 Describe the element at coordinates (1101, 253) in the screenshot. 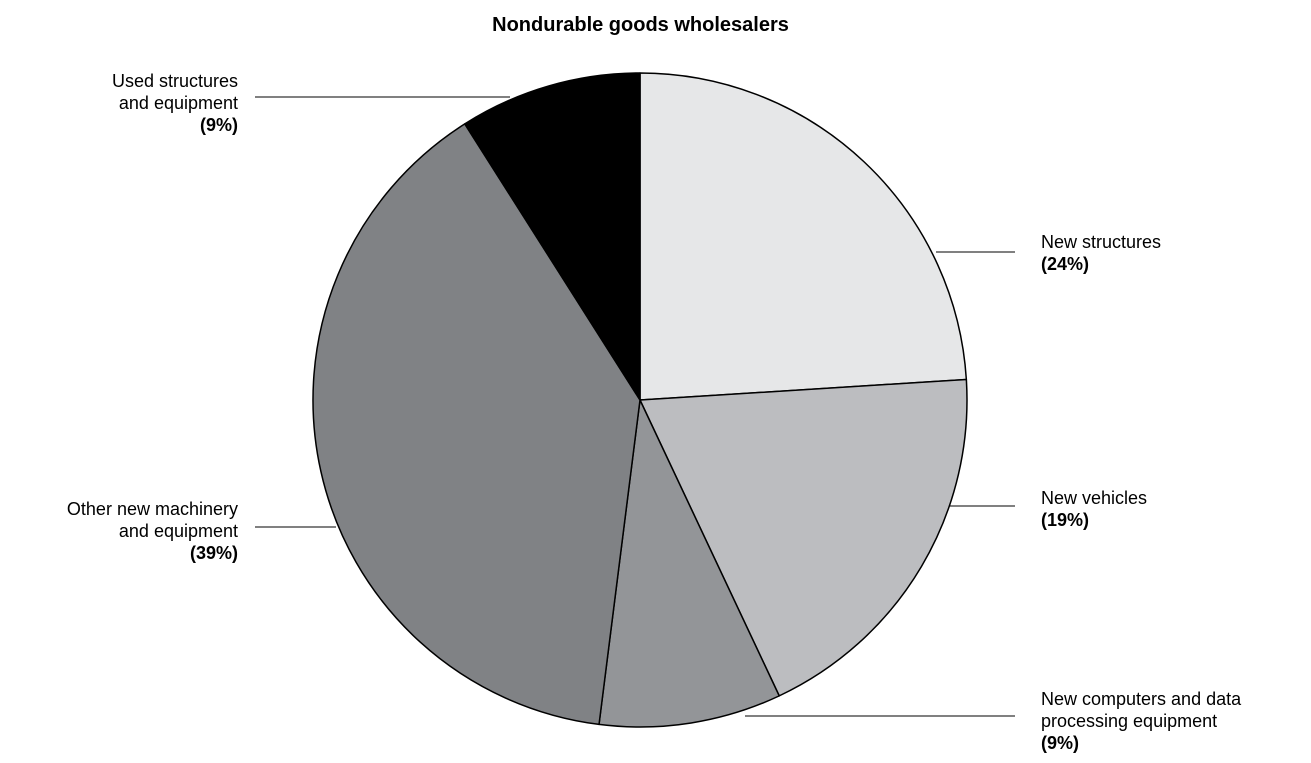

I see `slice-label-new-structures: New structures (24%)` at that location.